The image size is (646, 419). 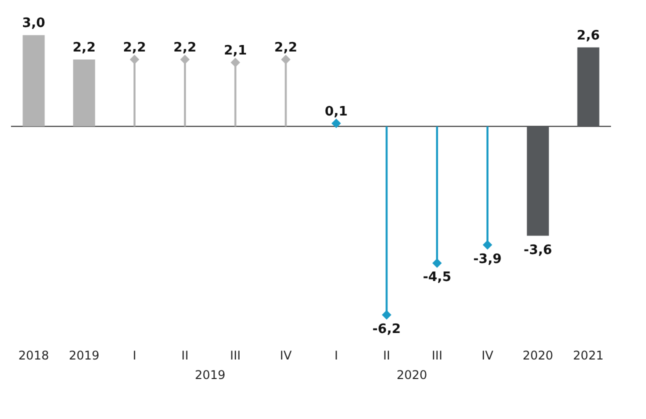 What do you see at coordinates (538, 250) in the screenshot?
I see `data-label: -3,6` at bounding box center [538, 250].